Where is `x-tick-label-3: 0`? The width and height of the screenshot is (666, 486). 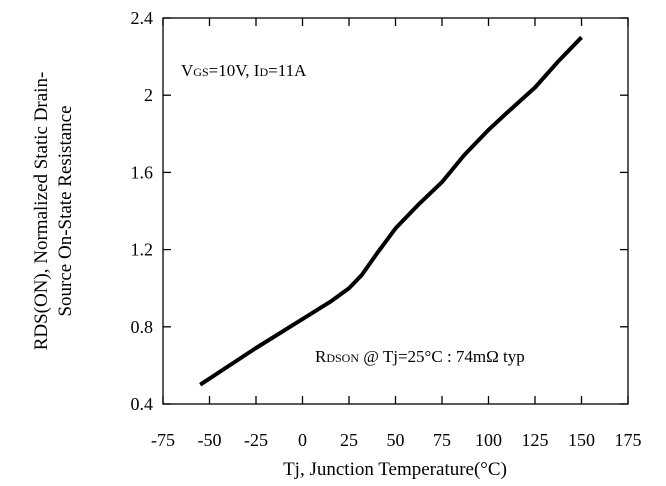 x-tick-label-3: 0 is located at coordinates (302, 440).